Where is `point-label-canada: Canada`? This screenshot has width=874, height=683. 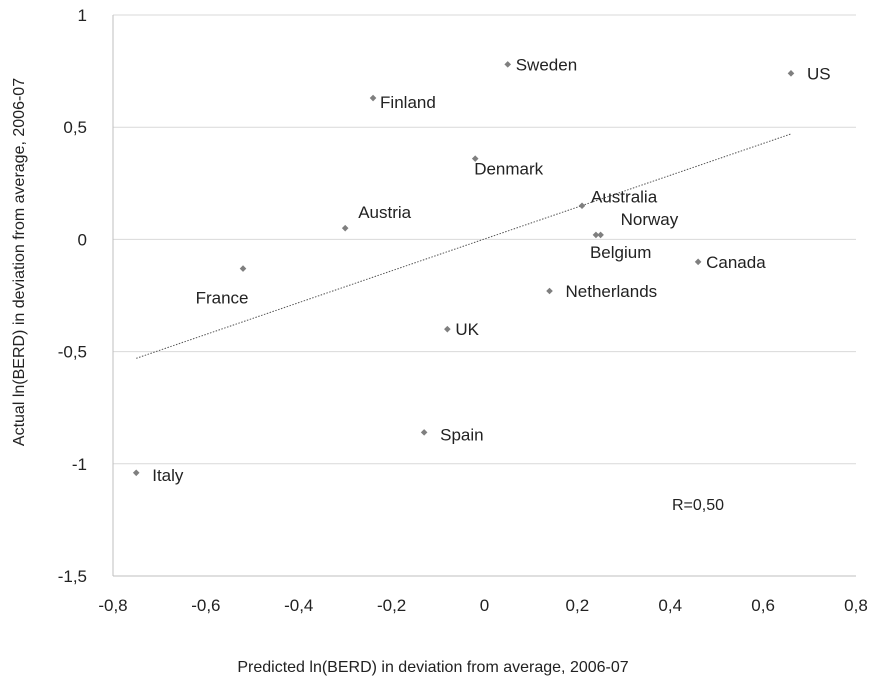 point-label-canada: Canada is located at coordinates (736, 262).